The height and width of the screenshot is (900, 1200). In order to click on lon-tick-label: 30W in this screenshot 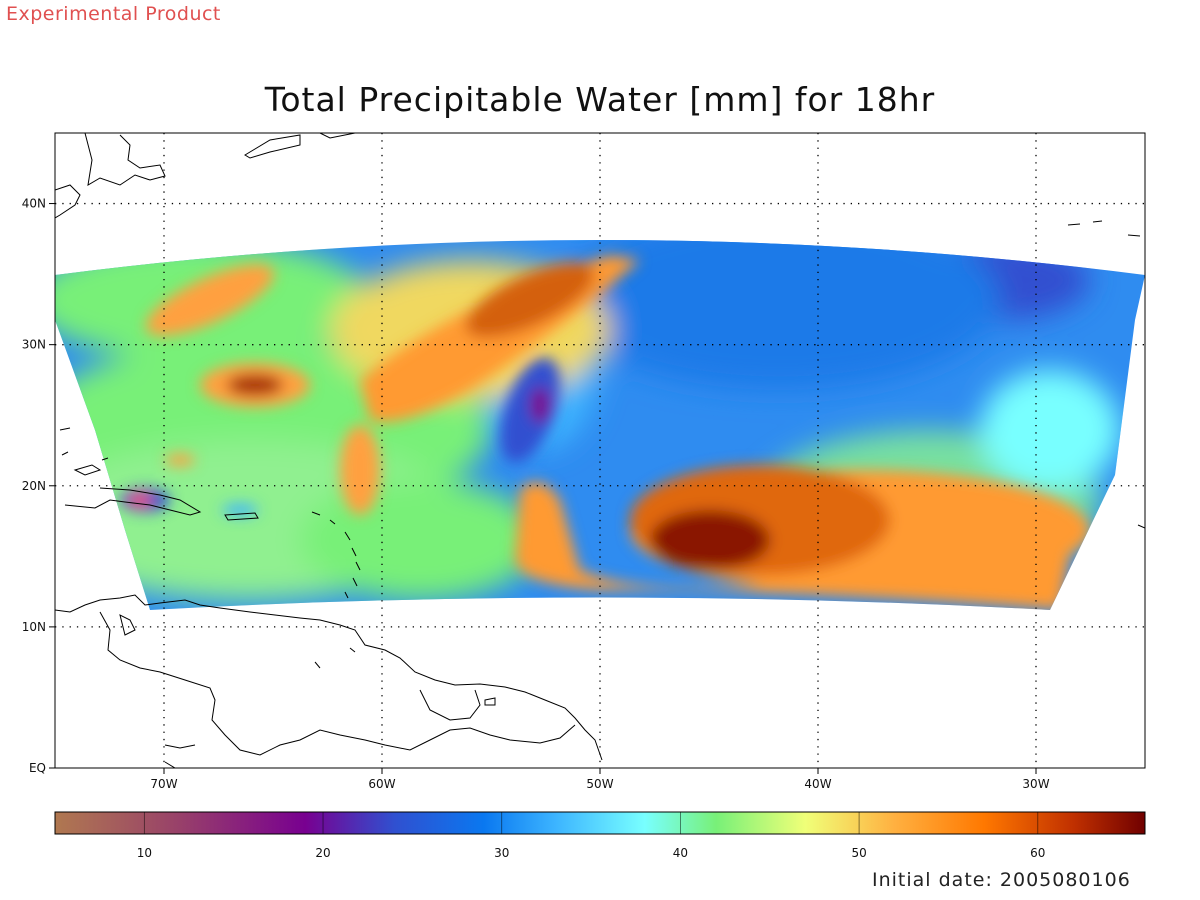, I will do `click(1035, 784)`.